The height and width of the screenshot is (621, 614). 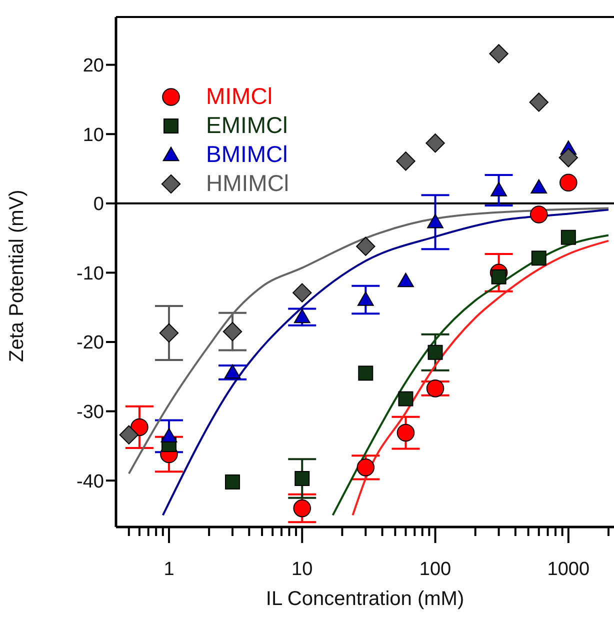 What do you see at coordinates (93, 66) in the screenshot?
I see `y-tick-label: 20` at bounding box center [93, 66].